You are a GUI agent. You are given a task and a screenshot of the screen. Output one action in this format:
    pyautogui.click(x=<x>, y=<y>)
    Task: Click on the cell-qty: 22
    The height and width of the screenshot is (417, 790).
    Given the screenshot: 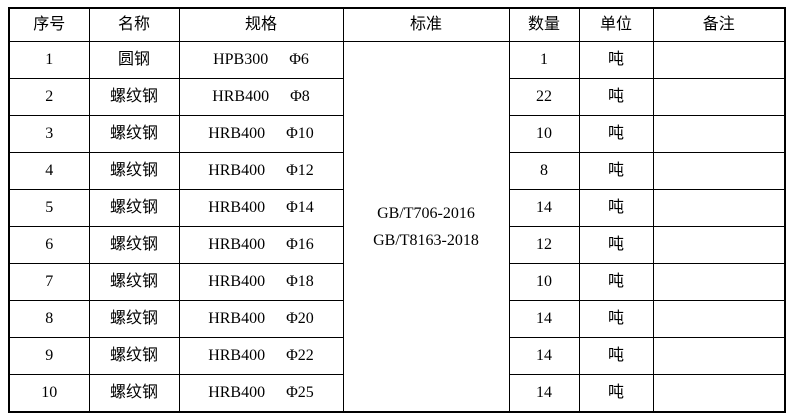 What is the action you would take?
    pyautogui.click(x=544, y=97)
    